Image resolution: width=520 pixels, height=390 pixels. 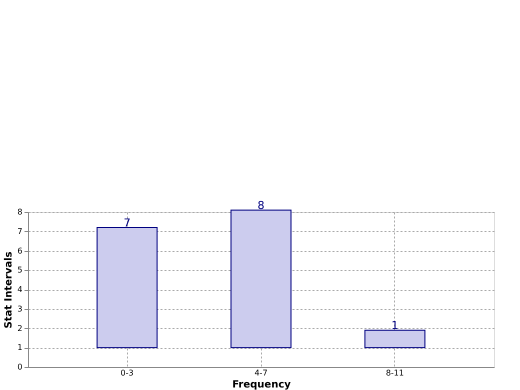 I want to click on y-tick-label: 2, so click(x=19, y=328).